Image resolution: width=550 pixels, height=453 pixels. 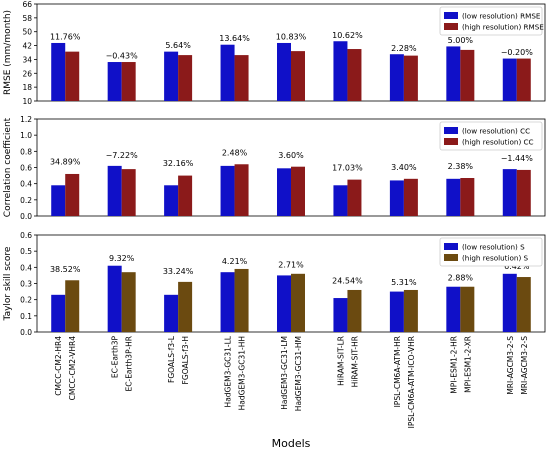 What do you see at coordinates (27, 46) in the screenshot?
I see `y-tick-label: 42` at bounding box center [27, 46].